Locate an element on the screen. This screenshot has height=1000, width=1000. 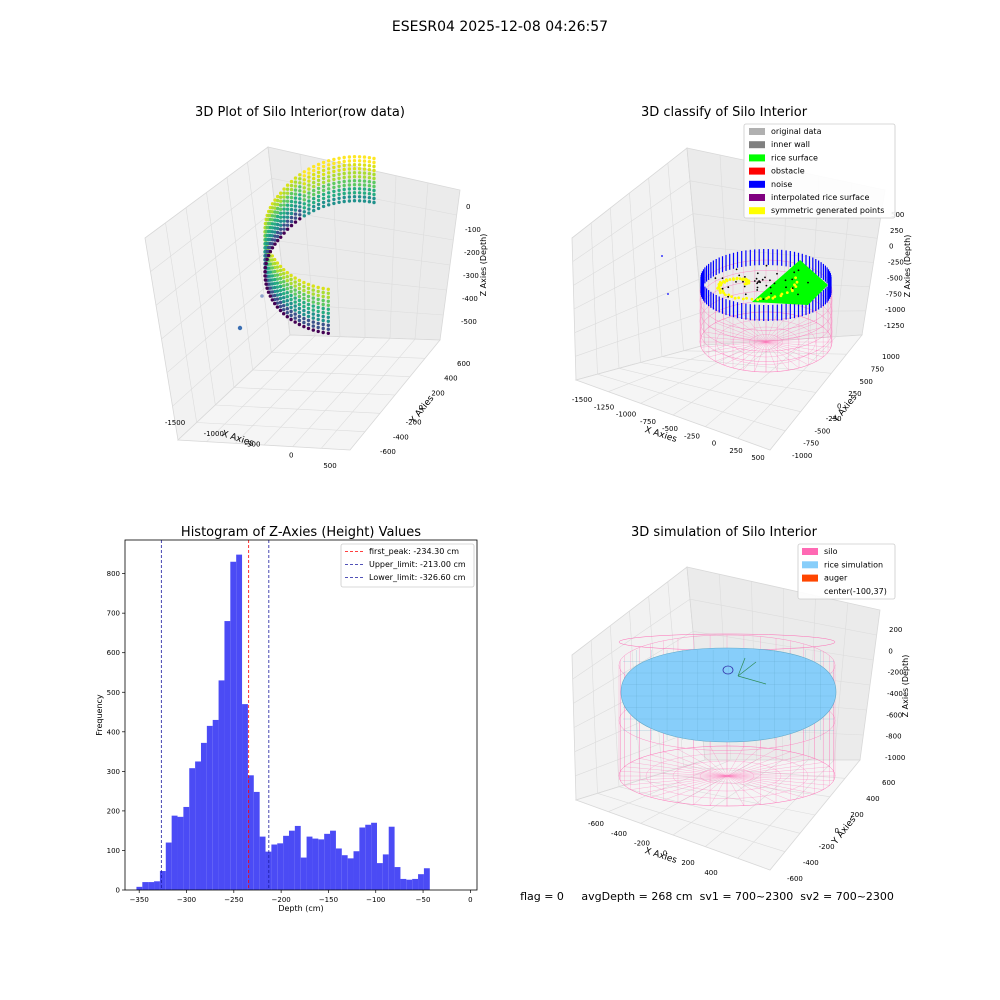
grid-line is located at coordinates (787, 387).